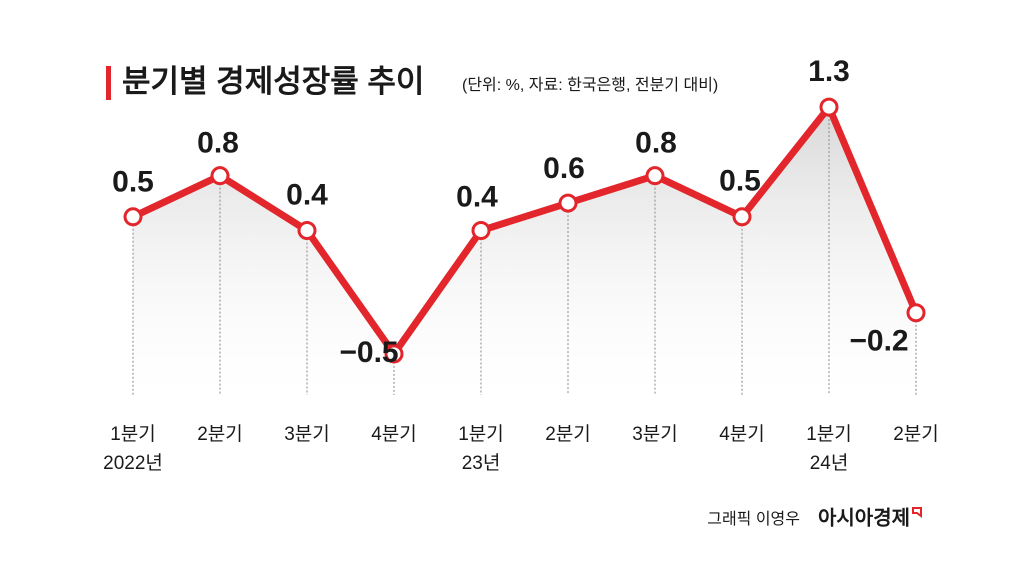 The image size is (1024, 561). What do you see at coordinates (829, 71) in the screenshot?
I see `value-label: 1.3` at bounding box center [829, 71].